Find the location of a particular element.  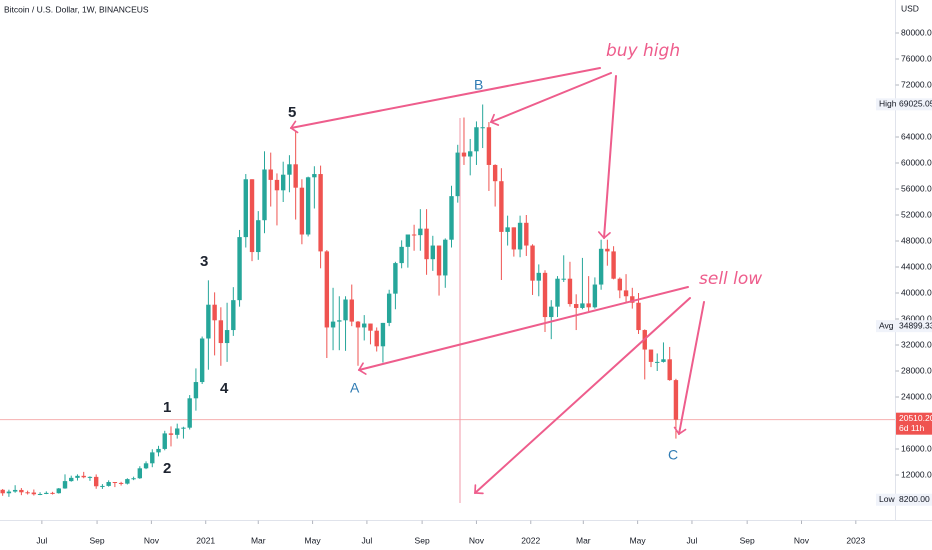

marker-value: 69025.05 is located at coordinates (915, 104).